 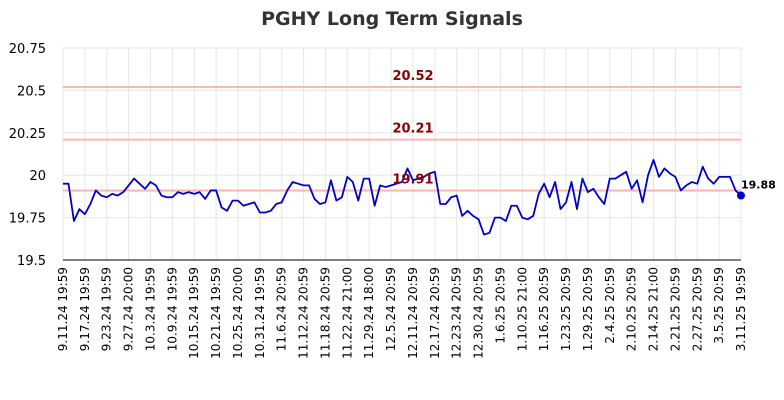 What do you see at coordinates (172, 309) in the screenshot?
I see `x-tick-label: 10.9.24 19:59` at bounding box center [172, 309].